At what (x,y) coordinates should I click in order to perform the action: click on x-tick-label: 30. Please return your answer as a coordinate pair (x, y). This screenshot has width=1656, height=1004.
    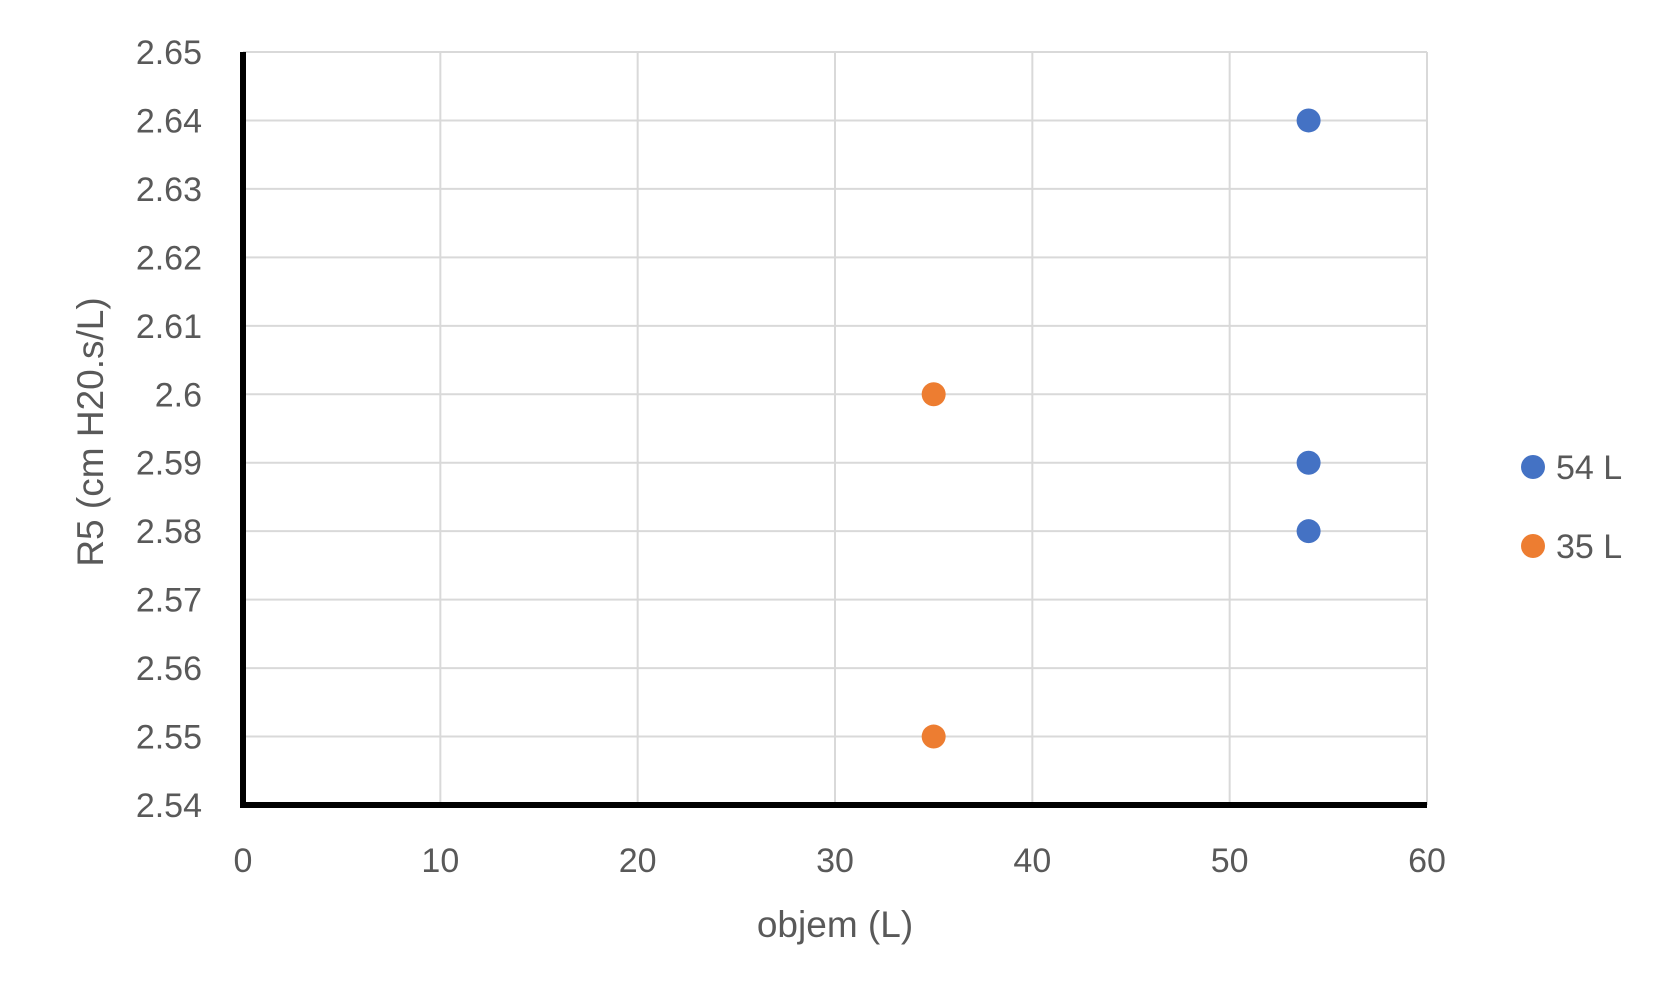
    Looking at the image, I should click on (835, 861).